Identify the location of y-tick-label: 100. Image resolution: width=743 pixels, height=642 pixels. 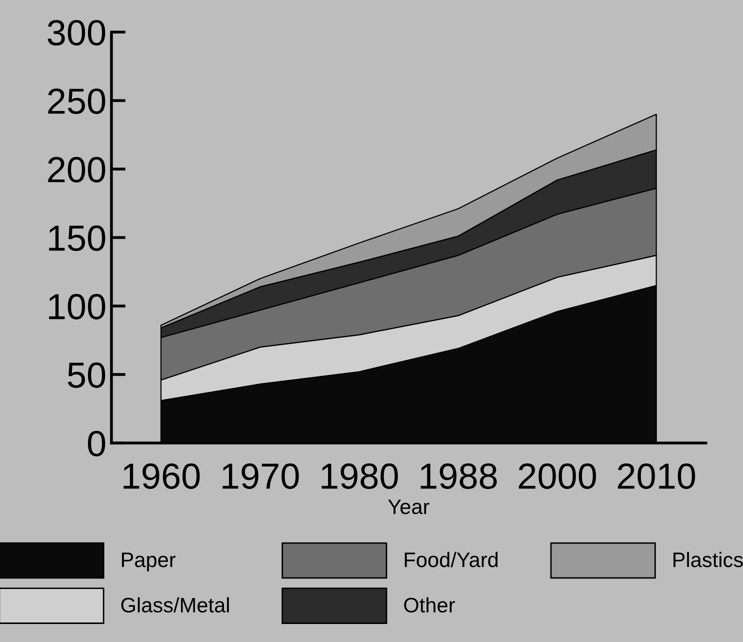
(77, 307).